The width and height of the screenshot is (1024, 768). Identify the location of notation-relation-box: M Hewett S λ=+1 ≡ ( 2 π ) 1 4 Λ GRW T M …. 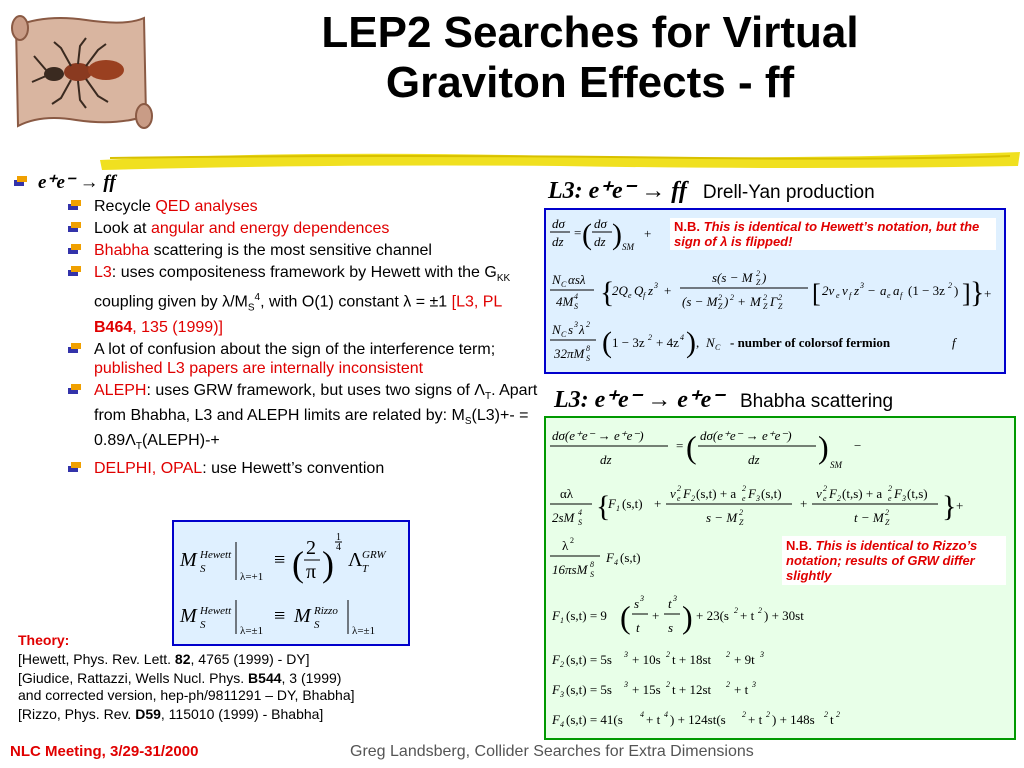
(291, 583).